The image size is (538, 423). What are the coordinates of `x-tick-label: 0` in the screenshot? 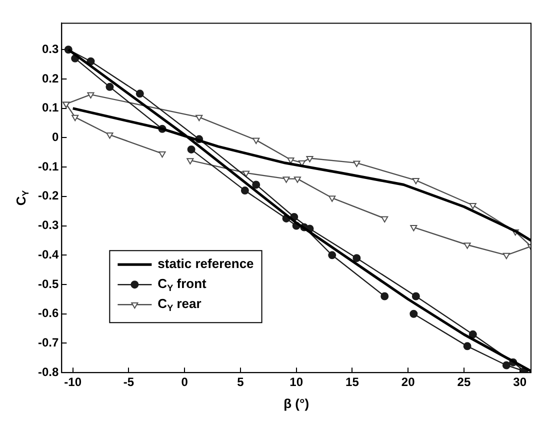 It's located at (184, 382).